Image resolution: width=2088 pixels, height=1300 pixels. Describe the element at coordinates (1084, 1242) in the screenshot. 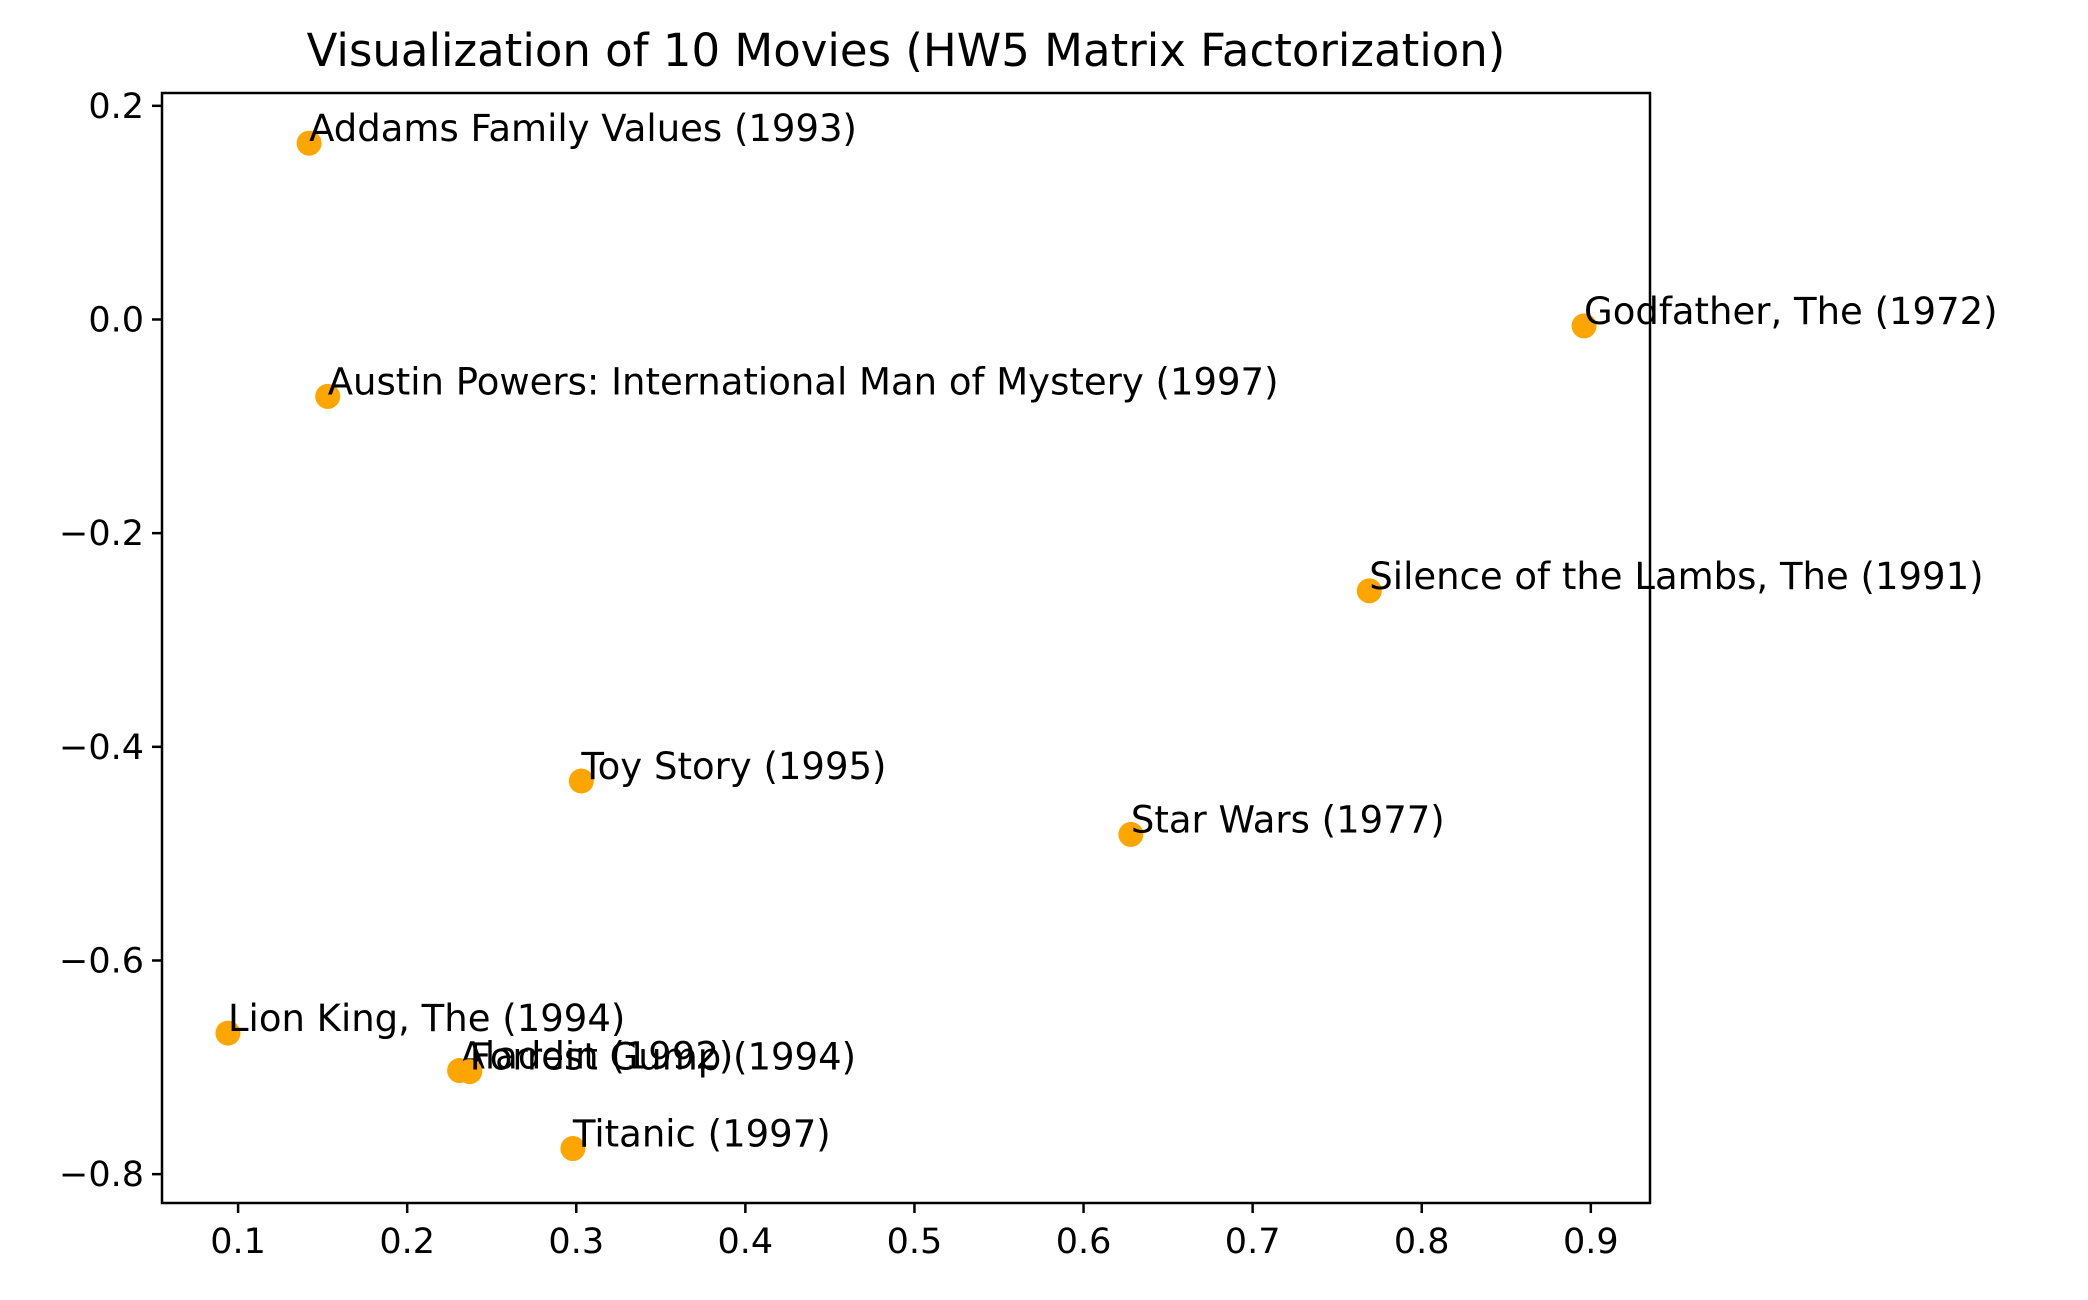

I see `x-tick-label: 0.6` at that location.